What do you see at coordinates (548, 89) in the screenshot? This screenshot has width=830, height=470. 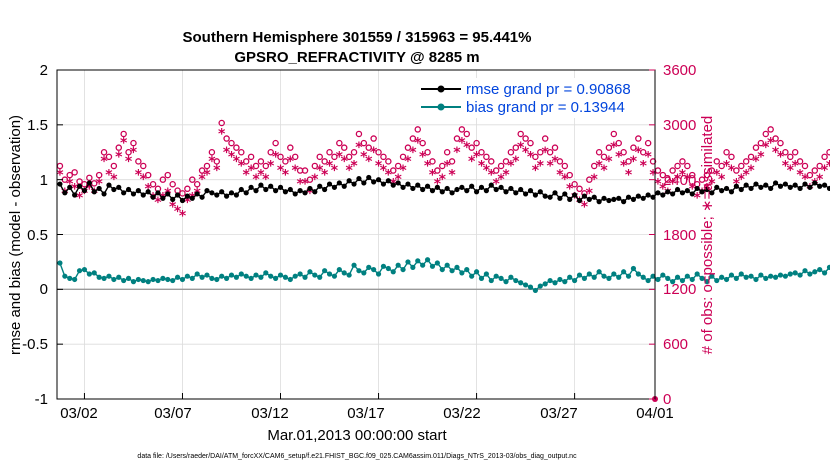 I see `legend-rmse-label: rmse grand pr = 0.90868` at bounding box center [548, 89].